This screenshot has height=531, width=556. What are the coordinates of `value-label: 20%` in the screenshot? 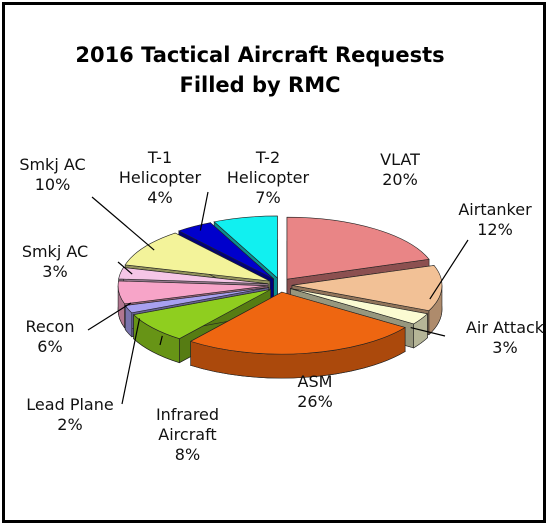 It's located at (400, 179).